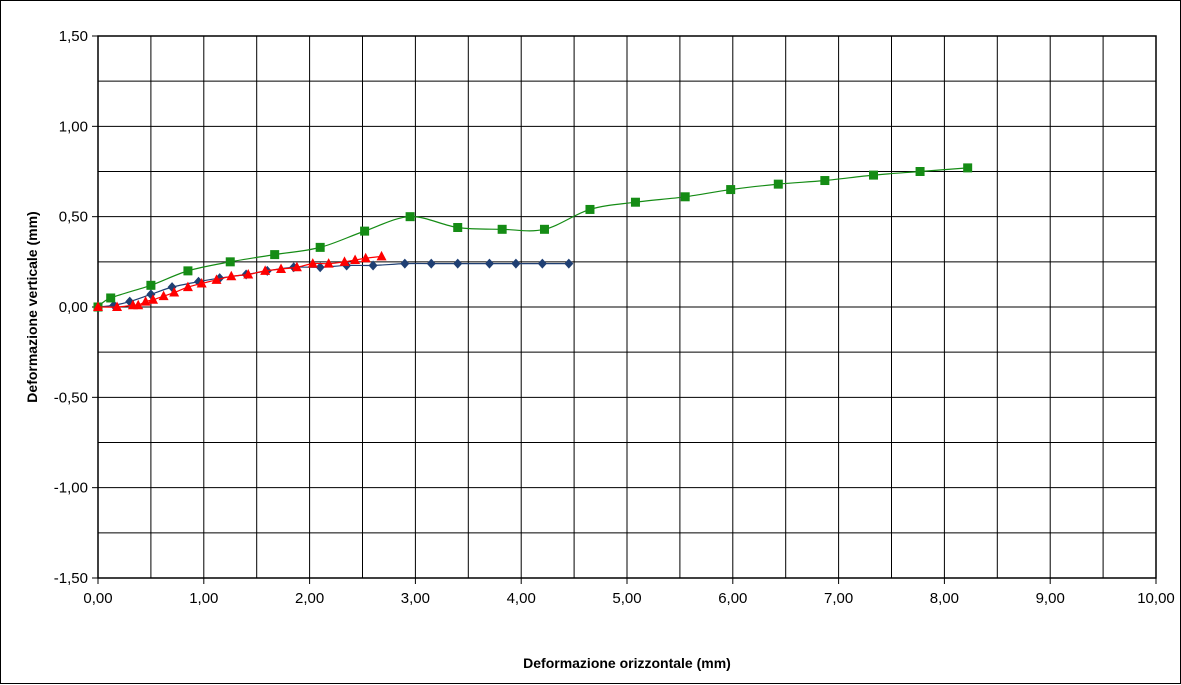  What do you see at coordinates (73, 217) in the screenshot?
I see `y-tick-label: 0,50` at bounding box center [73, 217].